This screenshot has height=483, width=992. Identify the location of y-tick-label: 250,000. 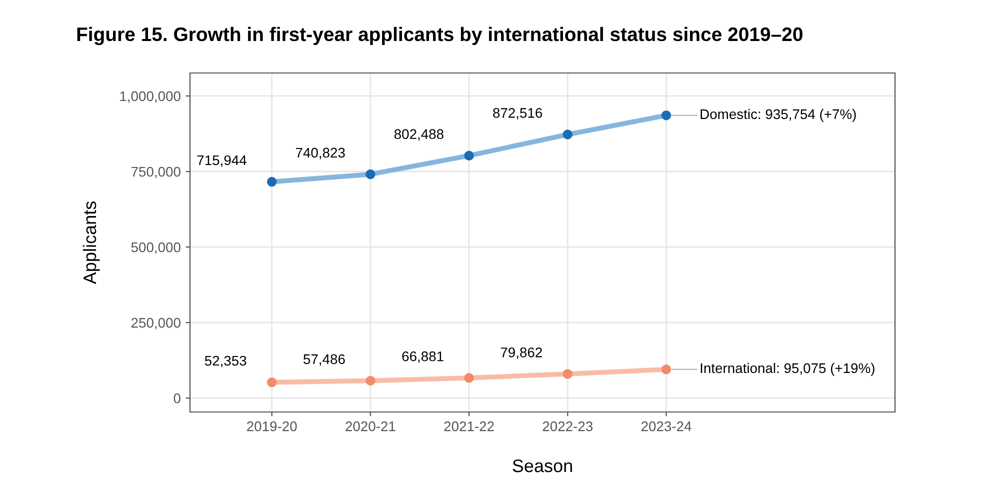
(155, 324).